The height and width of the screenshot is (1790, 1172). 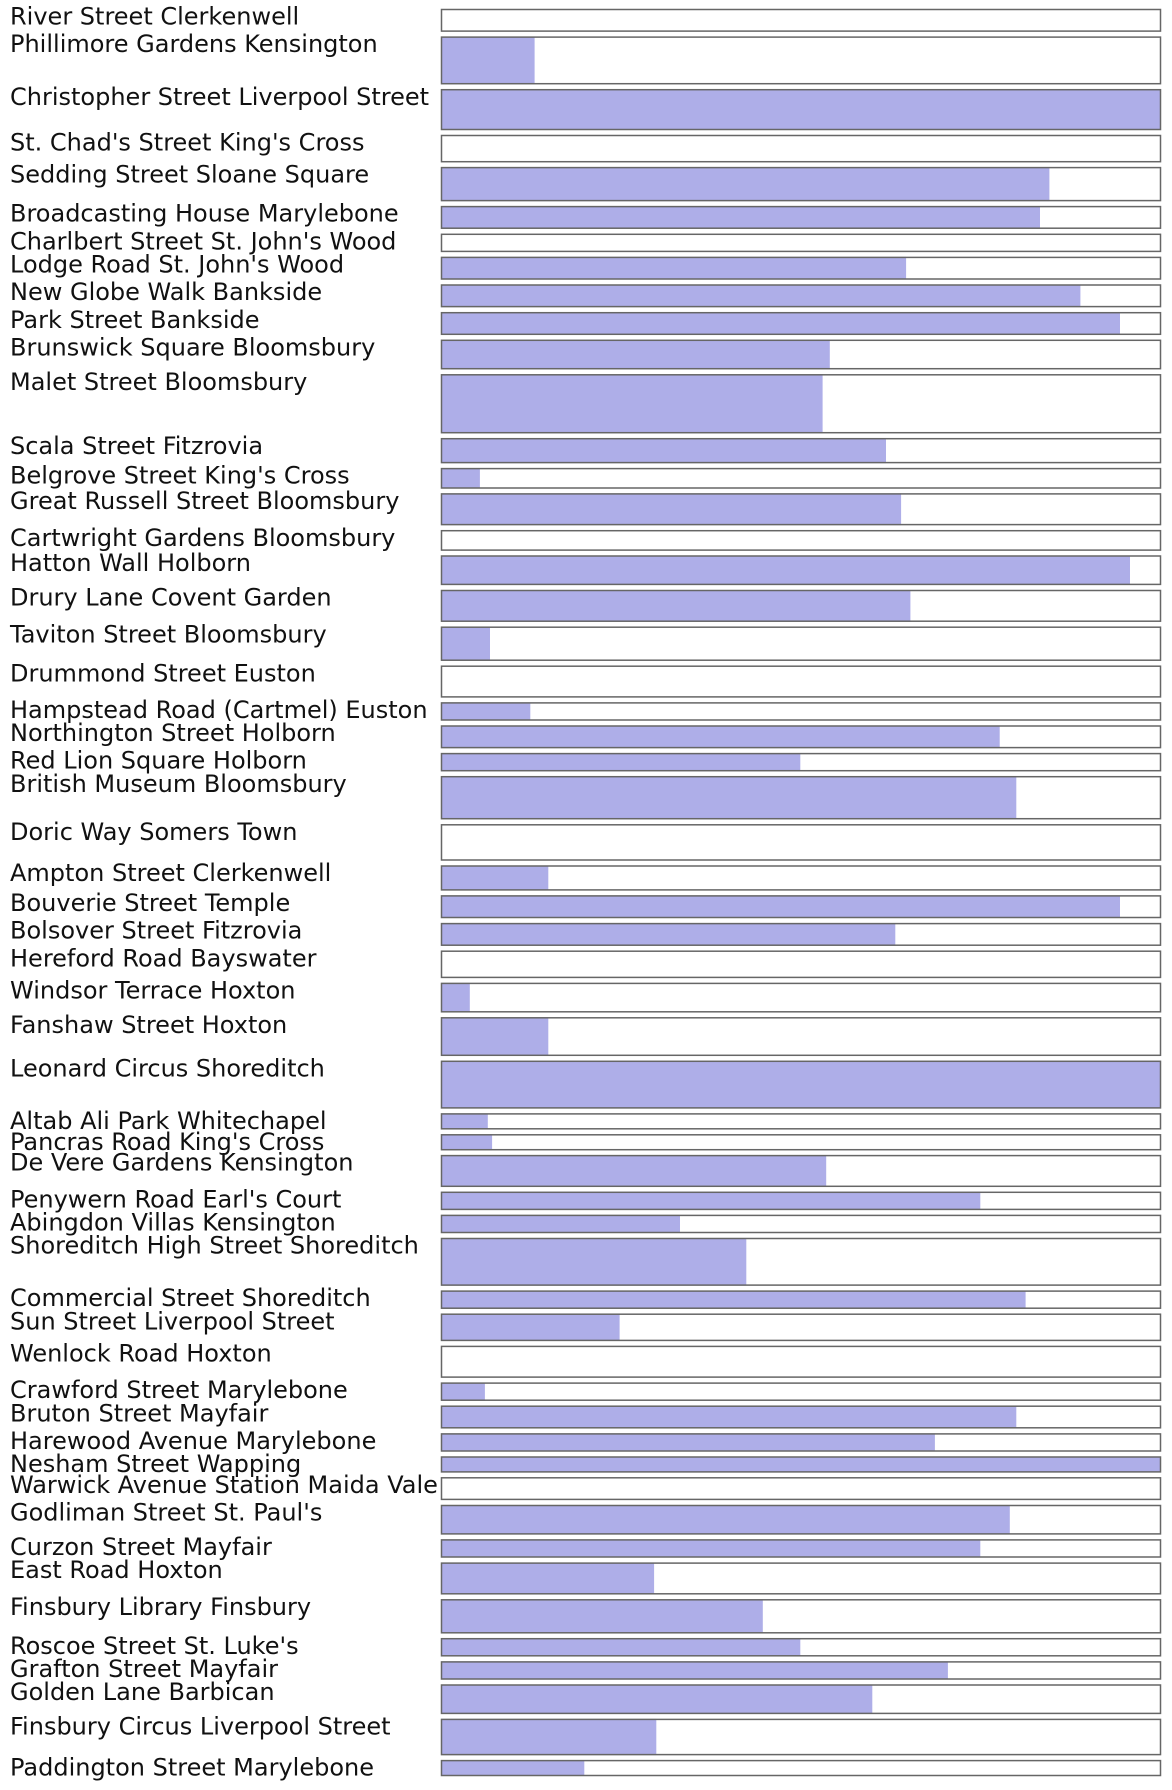 What do you see at coordinates (163, 673) in the screenshot?
I see `category-label: Drummond Street Euston` at bounding box center [163, 673].